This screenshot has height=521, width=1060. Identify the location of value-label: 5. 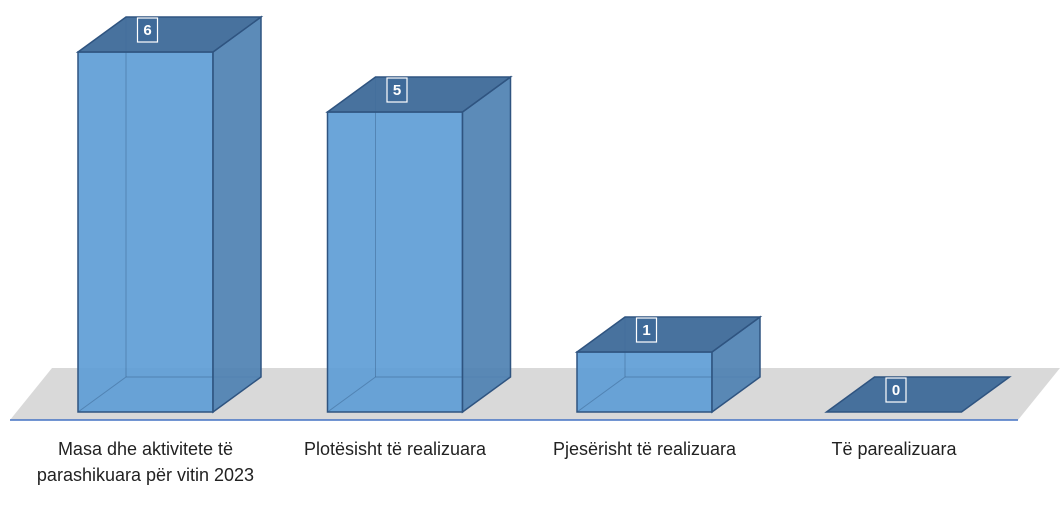
(397, 90).